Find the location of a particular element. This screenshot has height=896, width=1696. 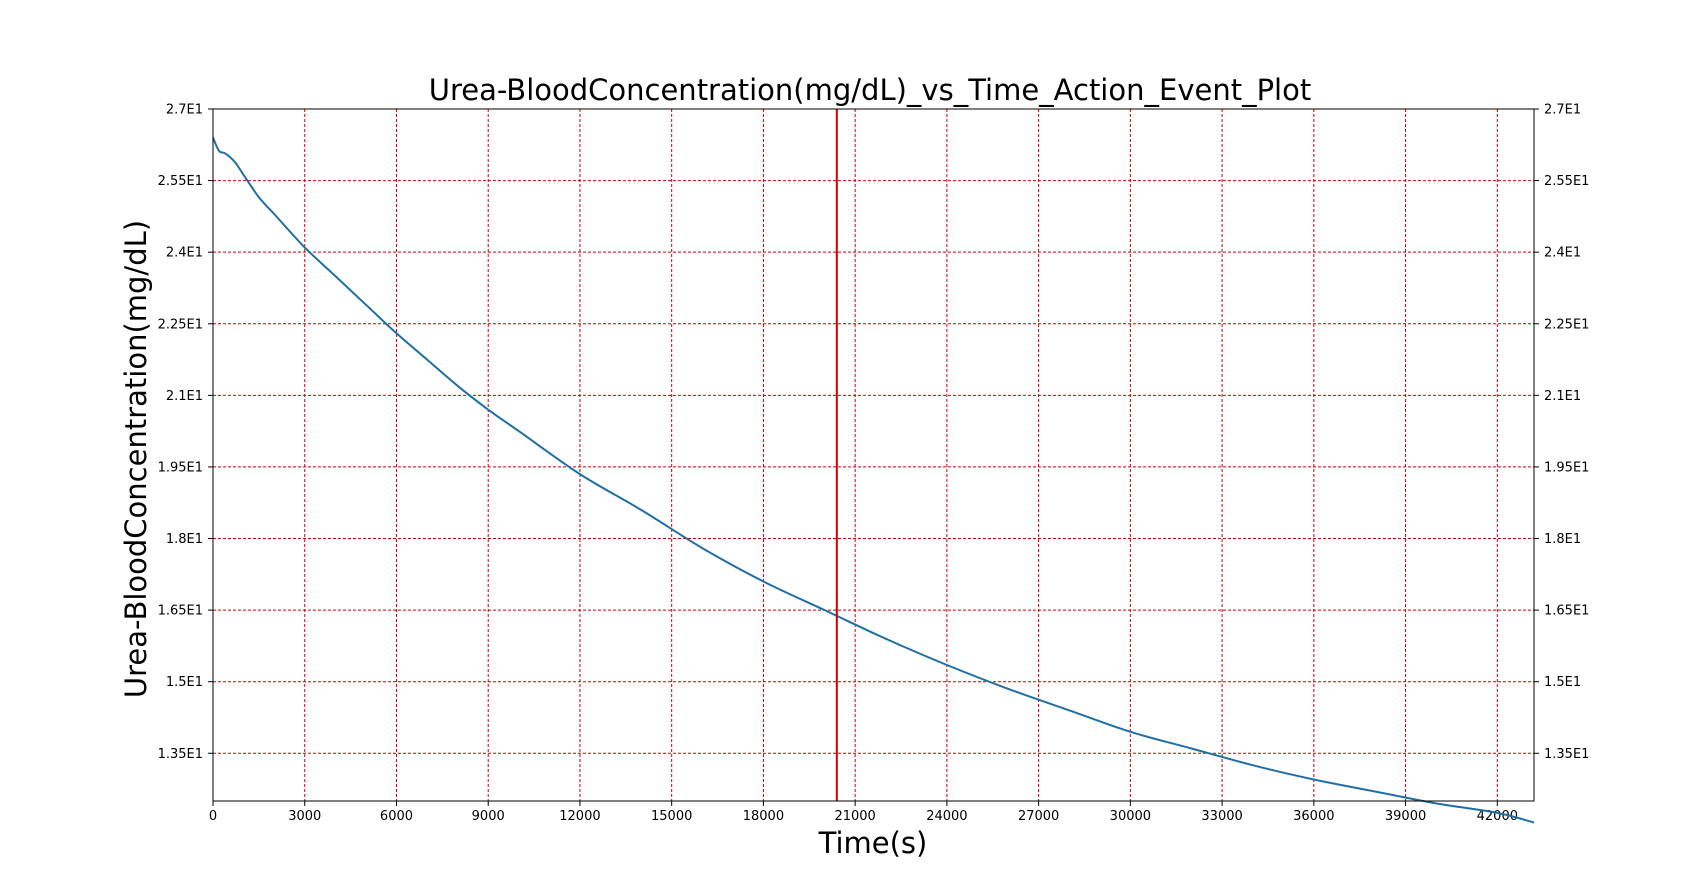

x-tick-label: 12000 is located at coordinates (579, 816).